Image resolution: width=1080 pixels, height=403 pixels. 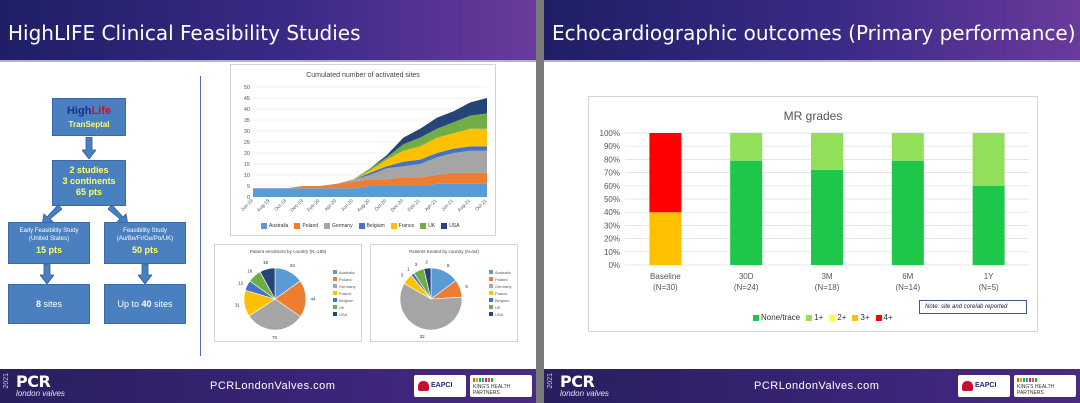 What do you see at coordinates (344, 314) in the screenshot?
I see `pie-legend-item: USA` at bounding box center [344, 314].